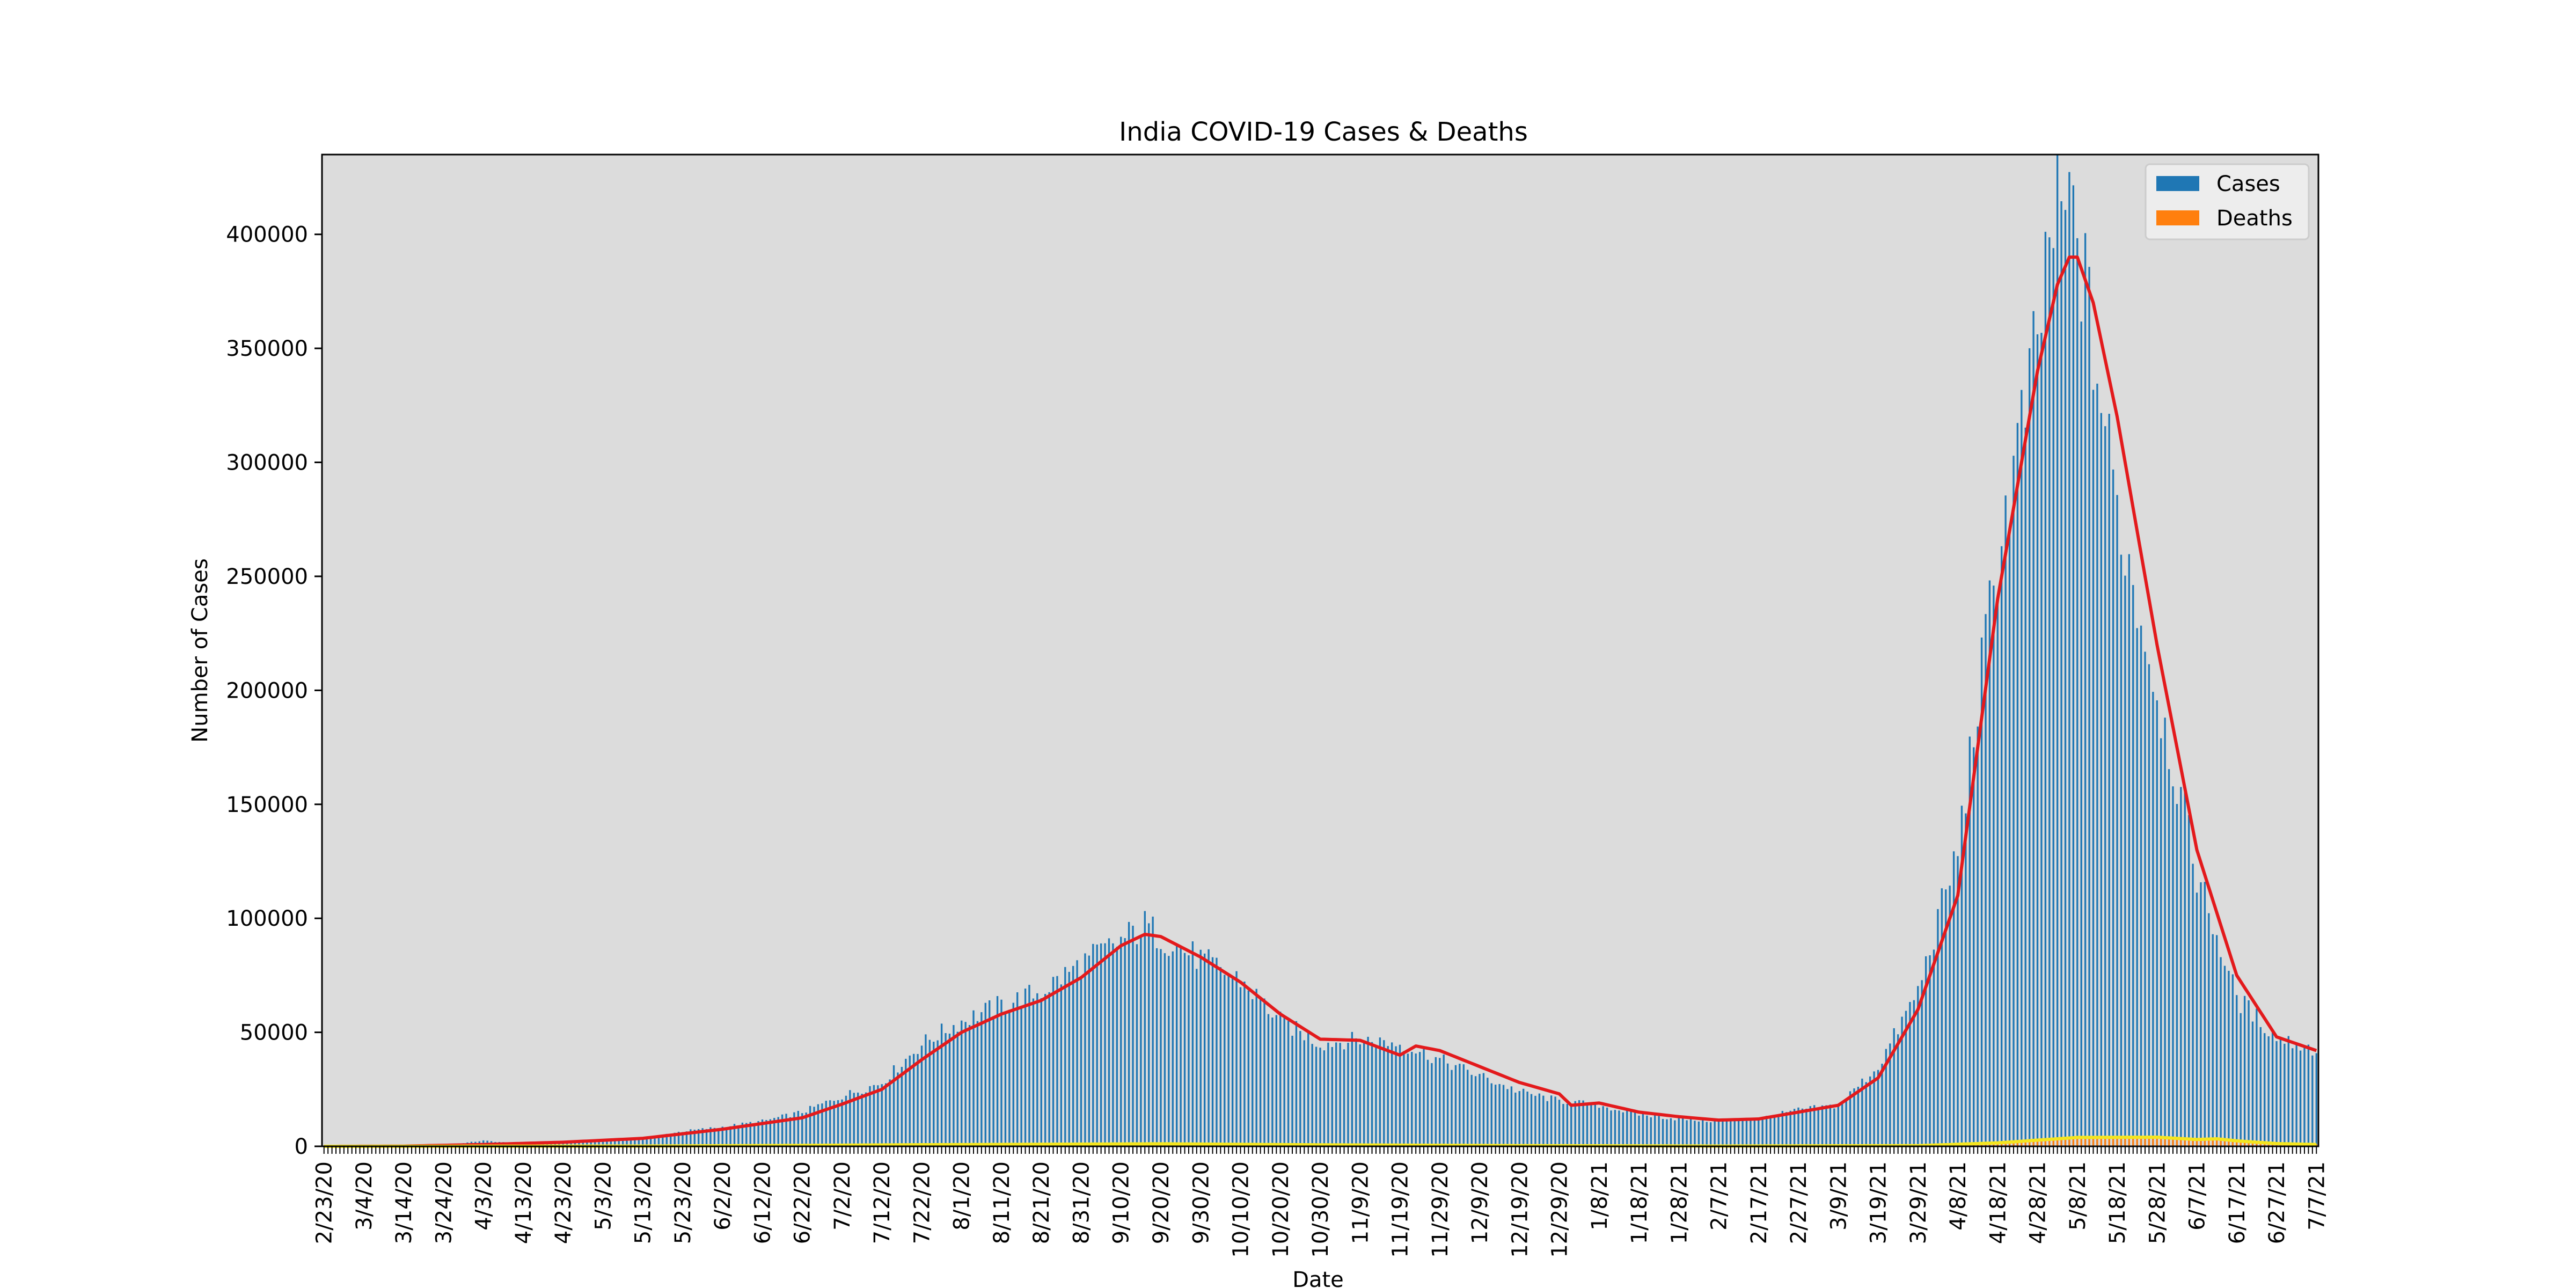 This screenshot has height=1288, width=2576. Describe the element at coordinates (842, 1196) in the screenshot. I see `x-tick-label: 7/2/20` at that location.